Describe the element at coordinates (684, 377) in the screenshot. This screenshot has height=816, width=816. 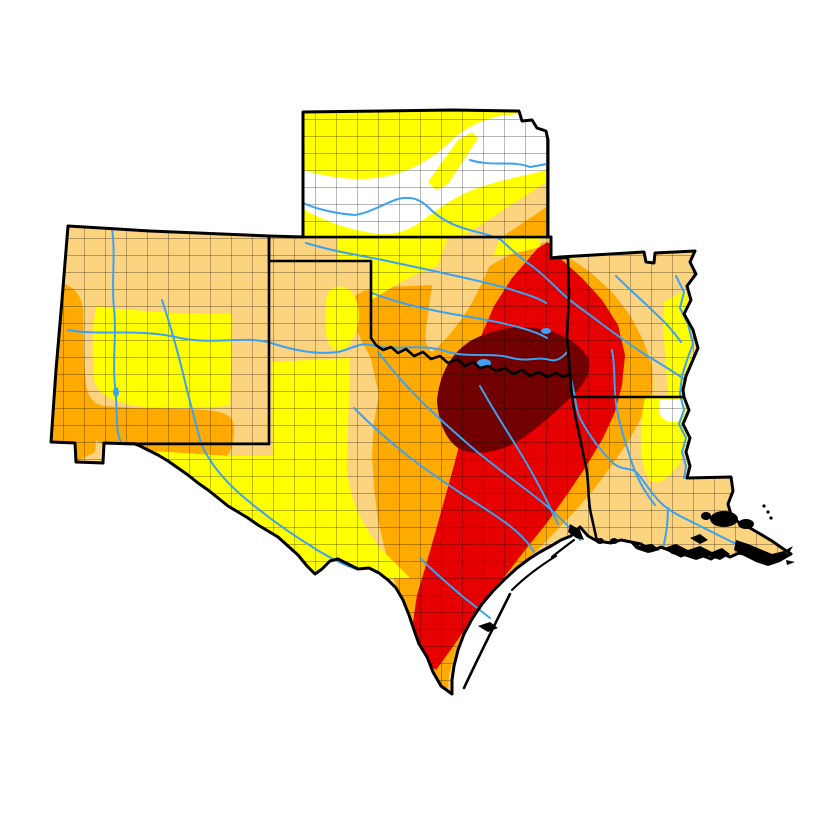
I see `mississippi-river-arkansas` at that location.